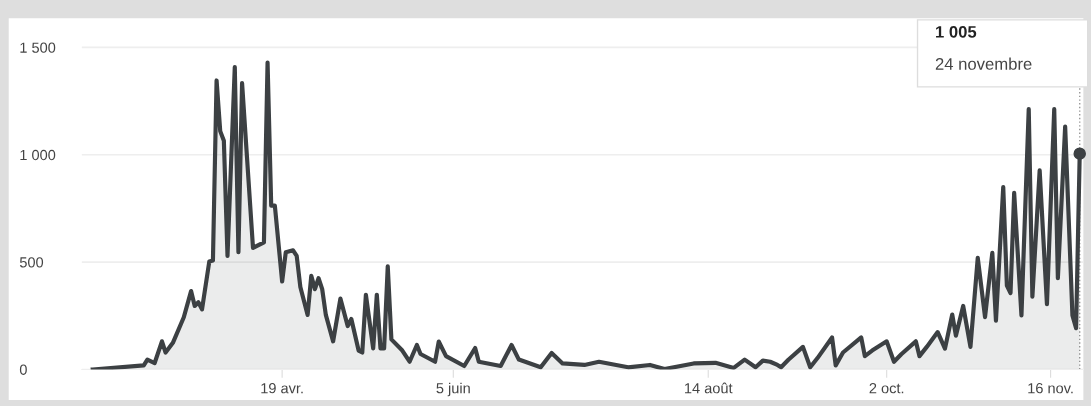 The height and width of the screenshot is (406, 1091). Describe the element at coordinates (709, 388) in the screenshot. I see `x-tick-label: 14 août` at that location.